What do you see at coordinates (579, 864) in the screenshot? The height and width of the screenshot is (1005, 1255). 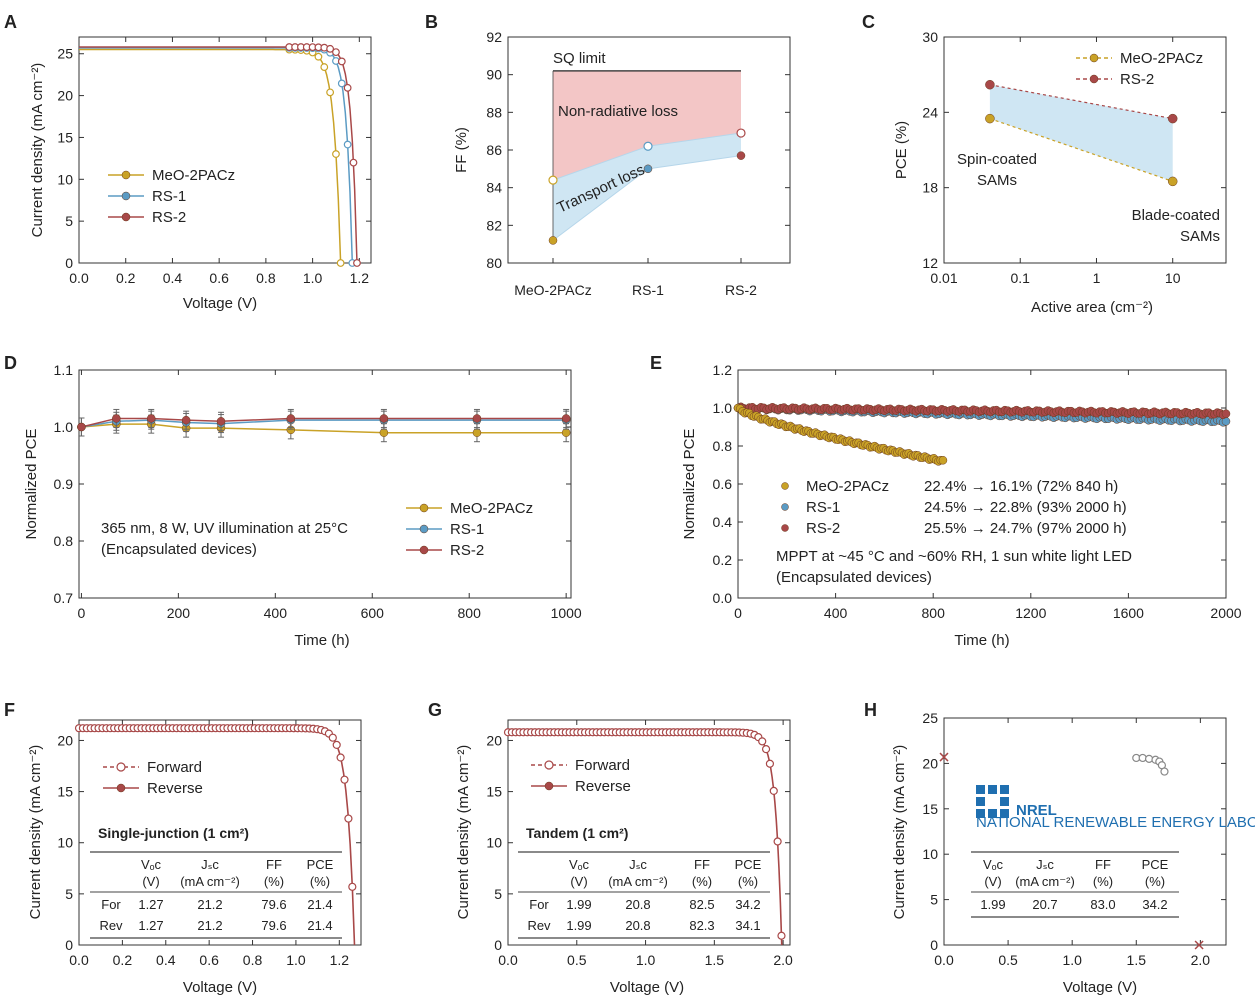 I see `table-g-hdr1: Vₒc` at bounding box center [579, 864].